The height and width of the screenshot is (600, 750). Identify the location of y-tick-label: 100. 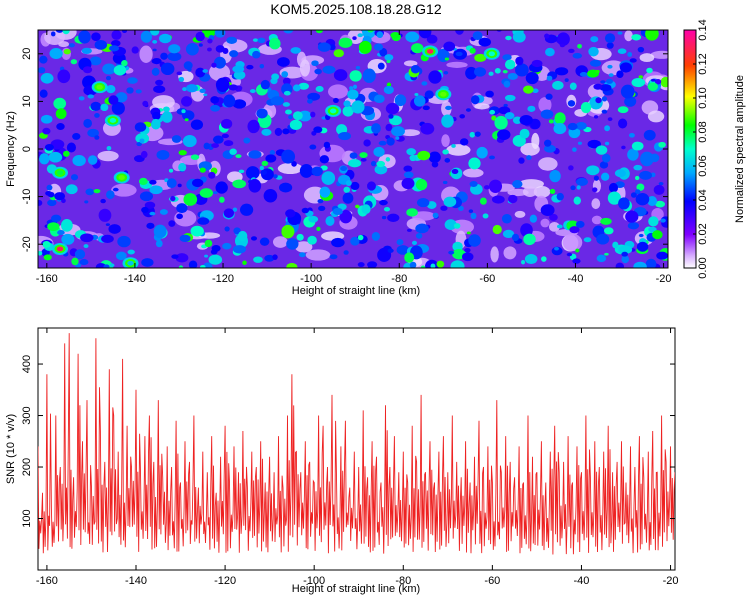
(27, 518).